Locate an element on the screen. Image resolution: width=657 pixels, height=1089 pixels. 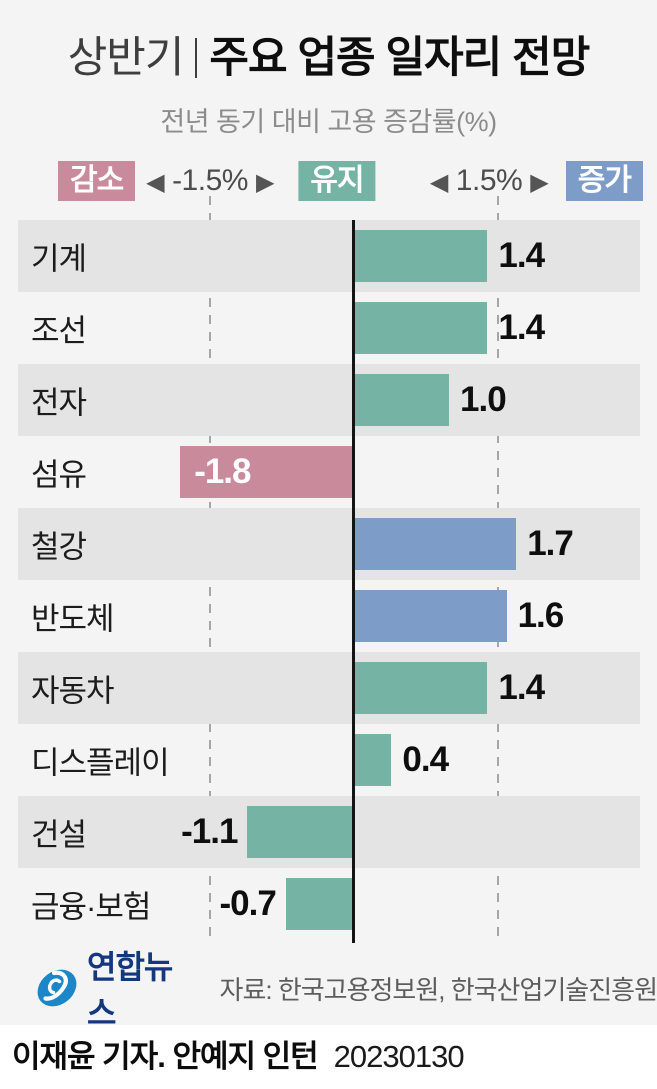
category-label: 전자 is located at coordinates (59, 403).